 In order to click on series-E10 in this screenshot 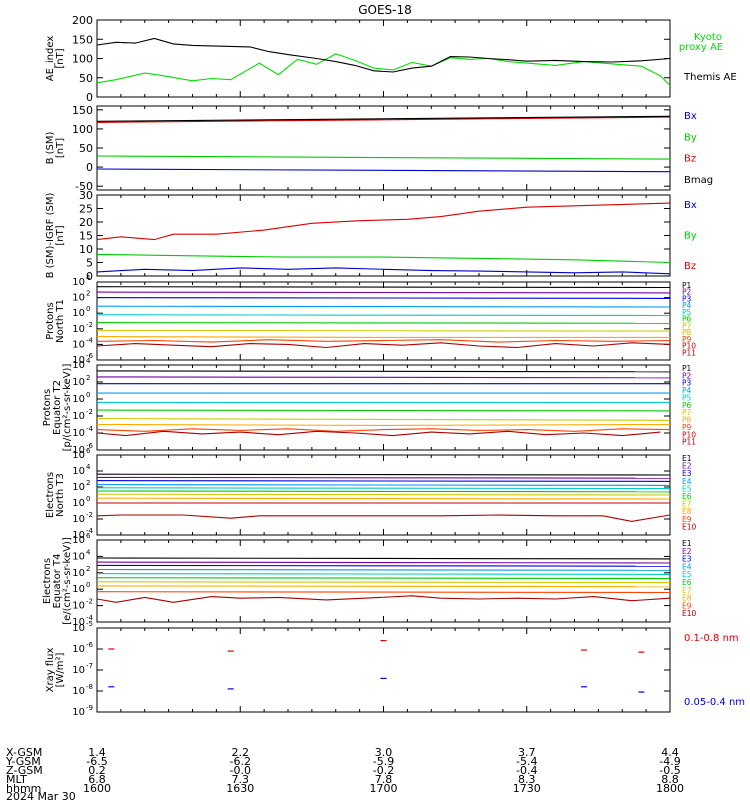, I will do `click(383, 518)`.